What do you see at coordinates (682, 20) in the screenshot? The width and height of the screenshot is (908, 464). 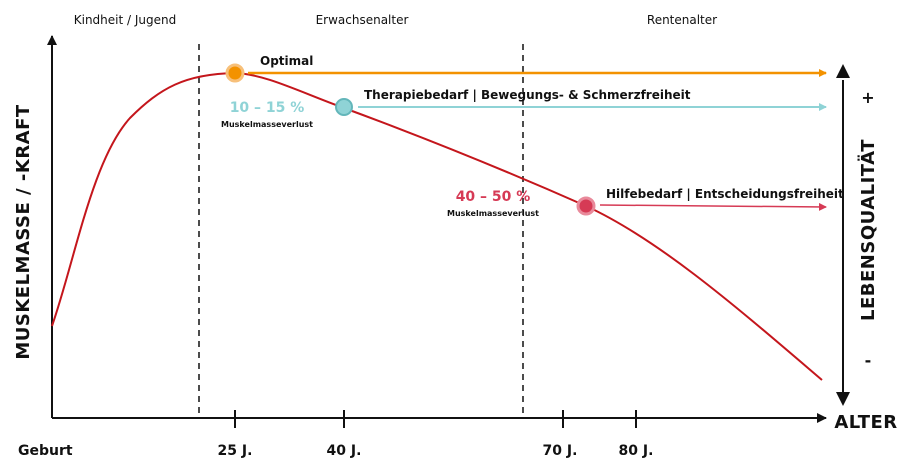 I see `phase-label-retirement: Rentenalter` at bounding box center [682, 20].